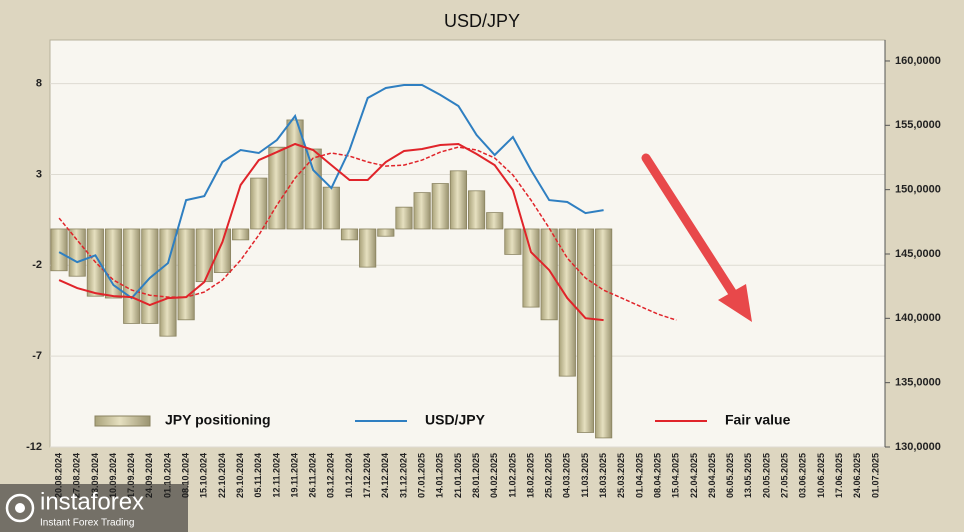 This screenshot has width=964, height=532. Describe the element at coordinates (367, 475) in the screenshot. I see `x-tick-label: 17.12.2024` at that location.